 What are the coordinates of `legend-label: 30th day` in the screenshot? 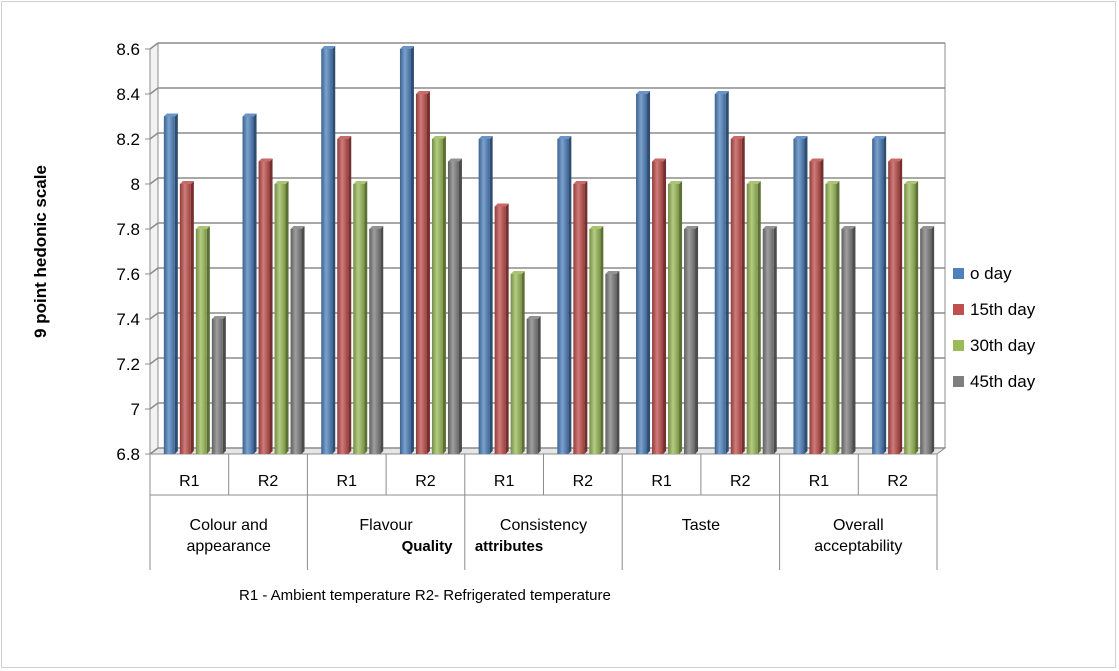 It's located at (1003, 345).